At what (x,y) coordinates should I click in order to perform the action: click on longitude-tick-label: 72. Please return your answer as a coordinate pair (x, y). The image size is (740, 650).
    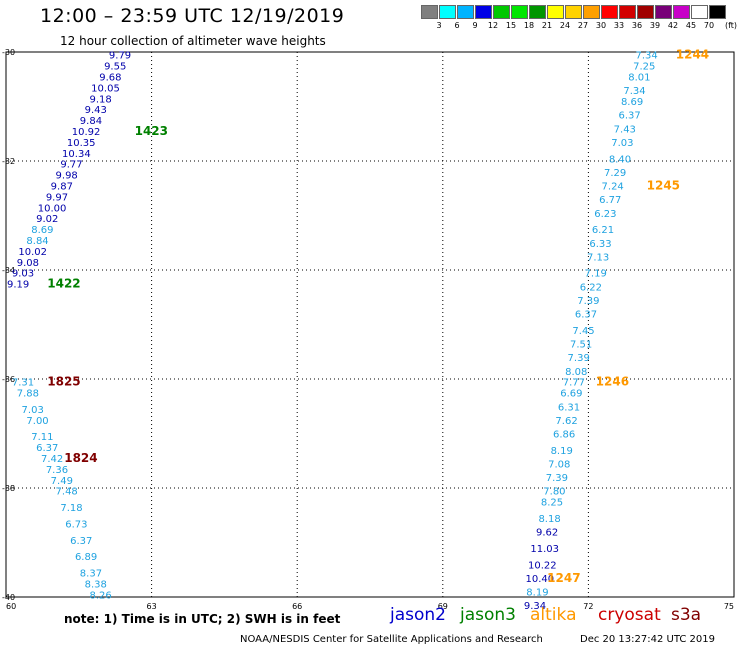
    Looking at the image, I should click on (588, 606).